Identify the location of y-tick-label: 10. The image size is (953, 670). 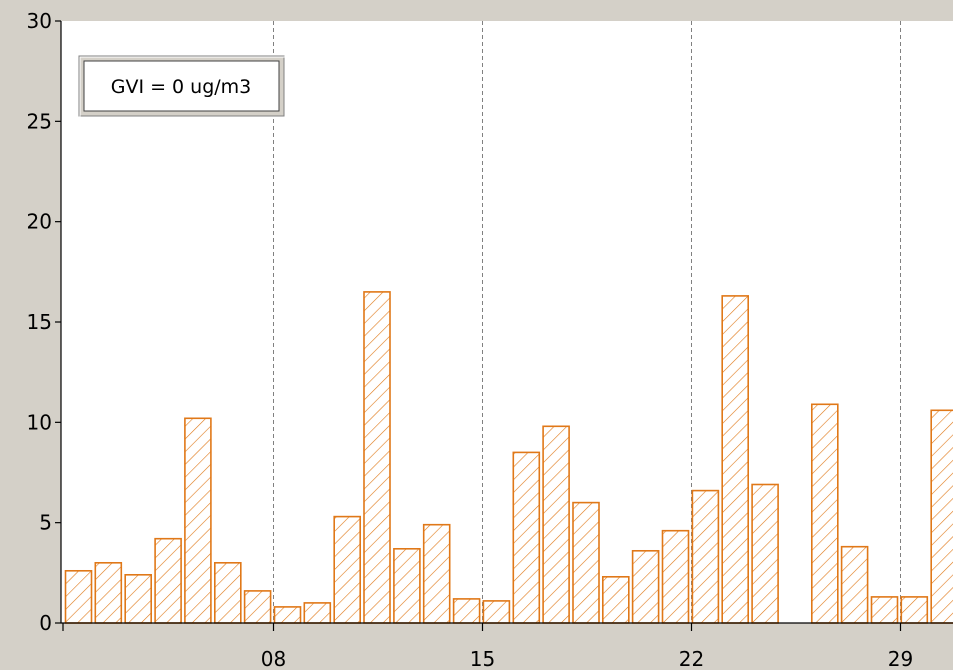
(39, 422).